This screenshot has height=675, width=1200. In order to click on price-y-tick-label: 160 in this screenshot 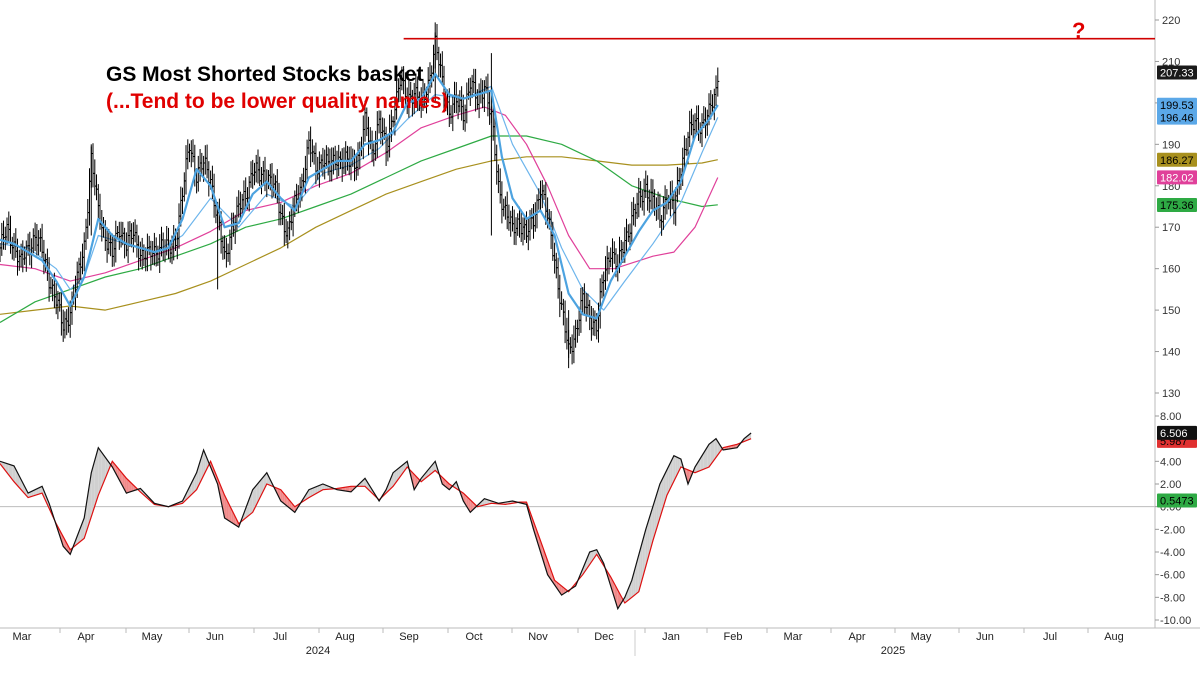, I will do `click(1171, 270)`.